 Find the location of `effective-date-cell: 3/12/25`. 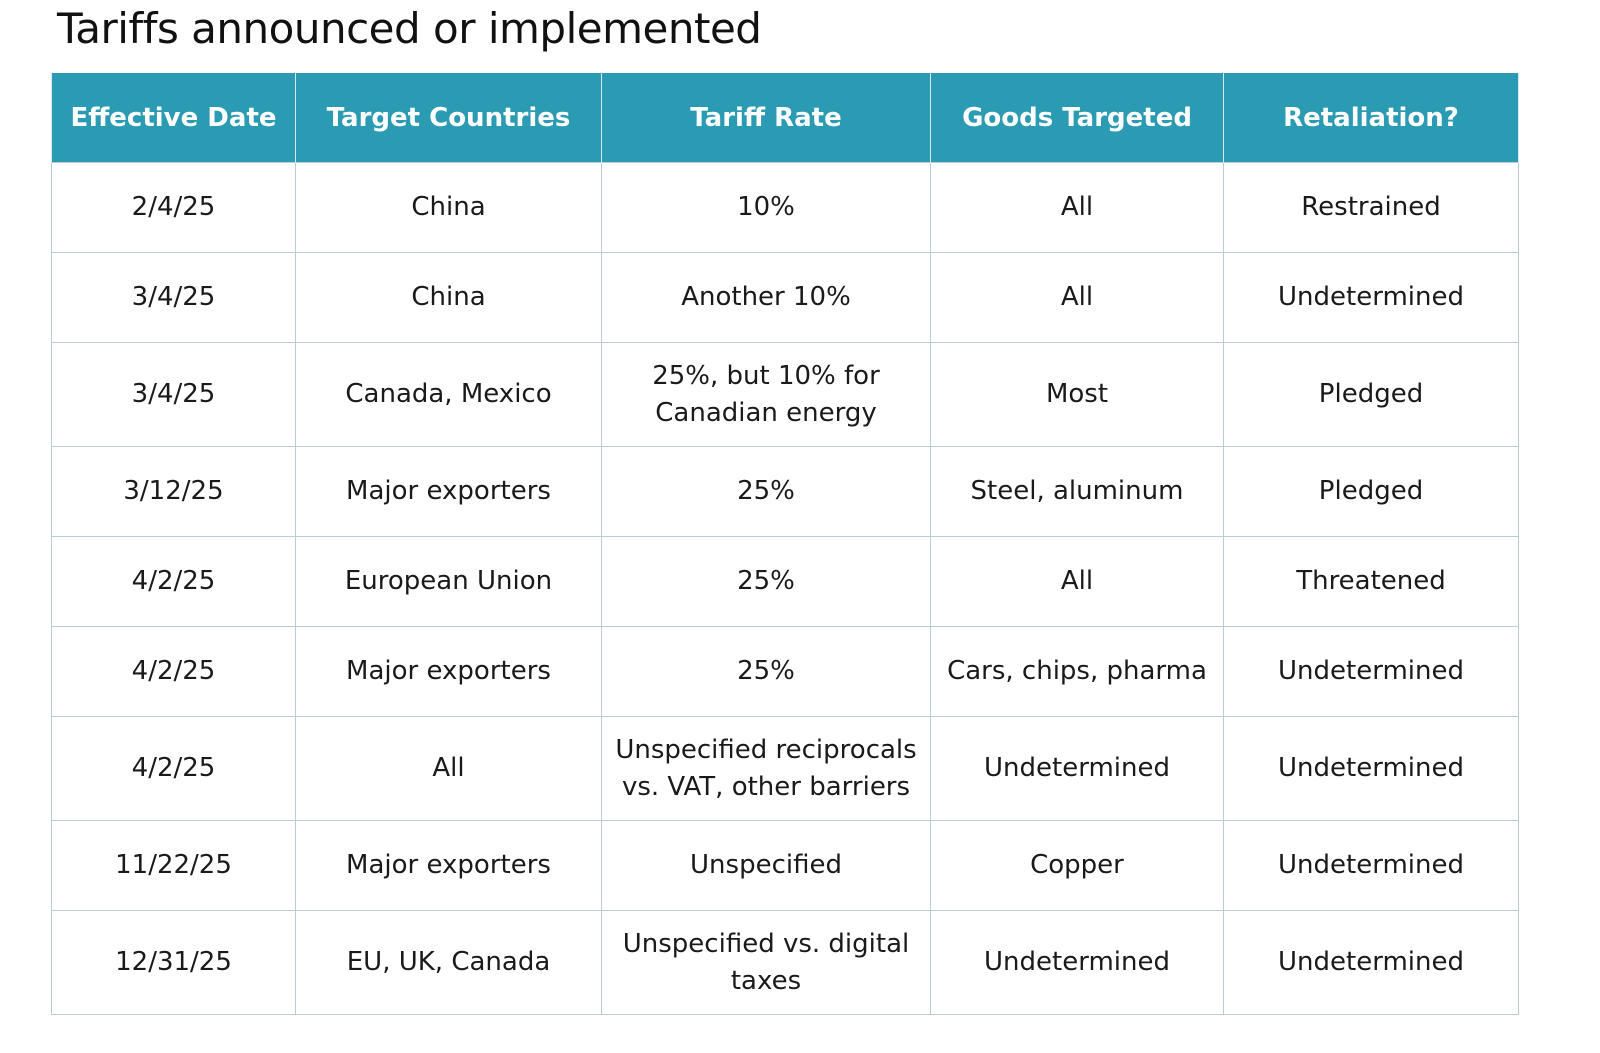

effective-date-cell: 3/12/25 is located at coordinates (173, 491).